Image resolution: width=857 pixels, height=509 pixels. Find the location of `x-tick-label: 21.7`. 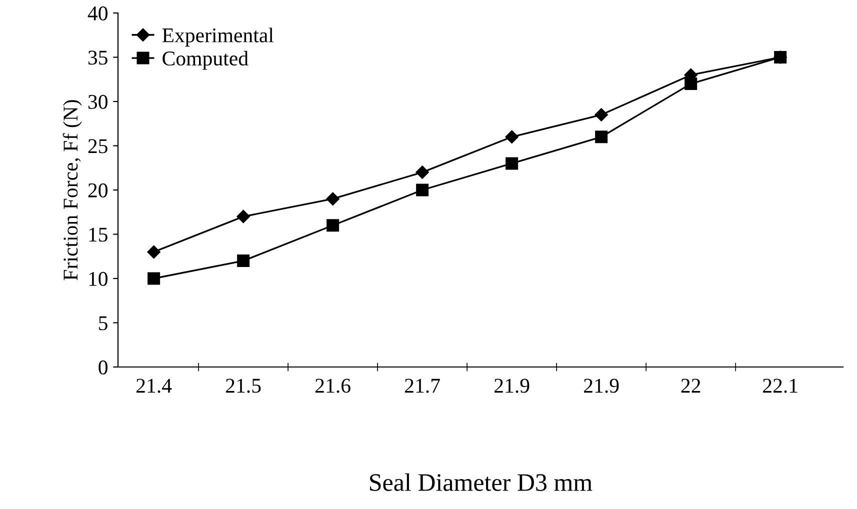

x-tick-label: 21.7 is located at coordinates (422, 385).